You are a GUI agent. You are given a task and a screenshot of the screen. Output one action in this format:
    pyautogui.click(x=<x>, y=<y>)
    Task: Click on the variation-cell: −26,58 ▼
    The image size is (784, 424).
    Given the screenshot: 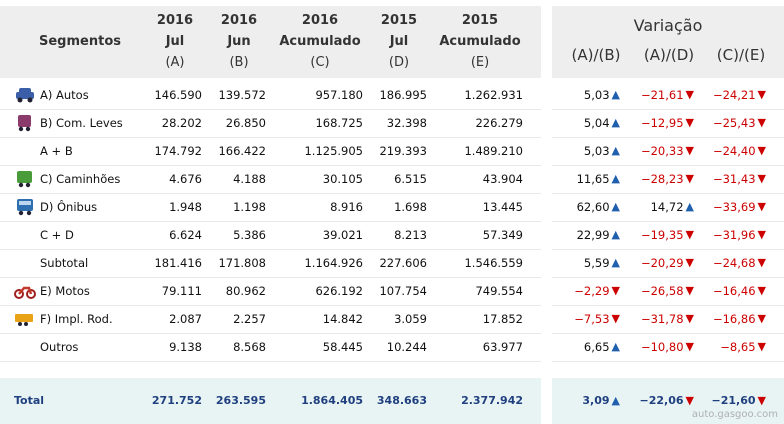 What is the action you would take?
    pyautogui.click(x=663, y=291)
    